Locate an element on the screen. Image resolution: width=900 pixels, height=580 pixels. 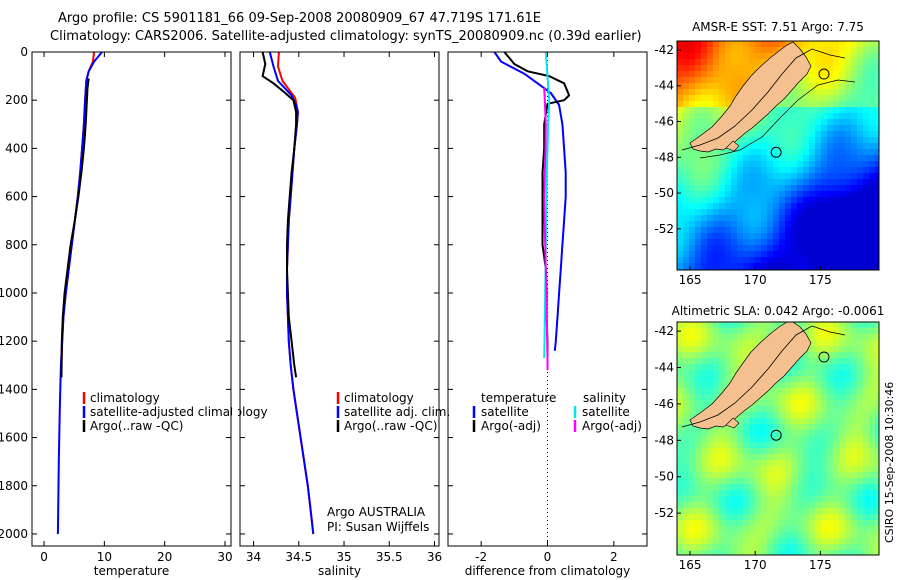
temperature-legend-overflow-mask is located at coordinates (235, 415).